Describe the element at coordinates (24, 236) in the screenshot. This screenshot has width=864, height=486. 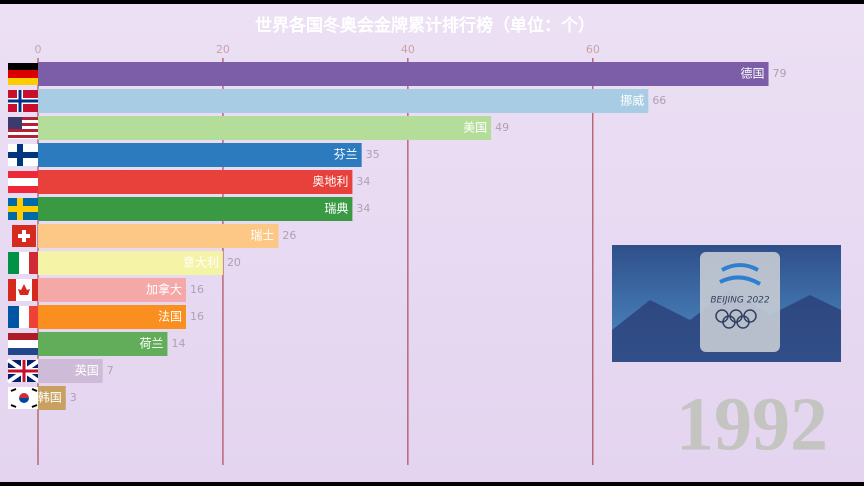
I see `flags` at that location.